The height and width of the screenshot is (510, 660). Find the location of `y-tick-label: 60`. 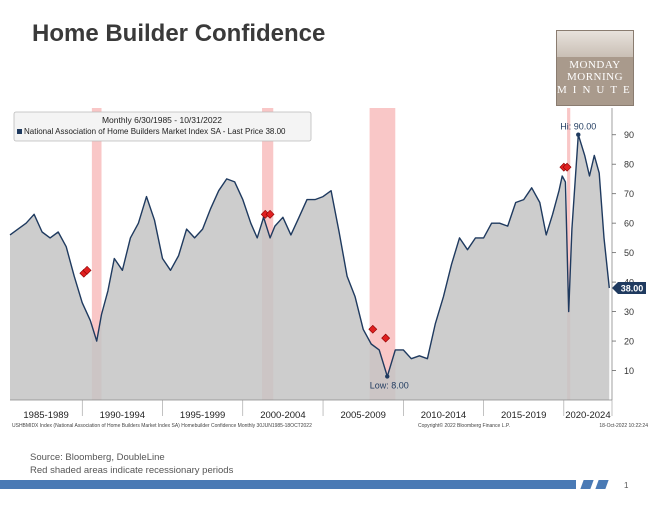

y-tick-label: 60 is located at coordinates (629, 224).